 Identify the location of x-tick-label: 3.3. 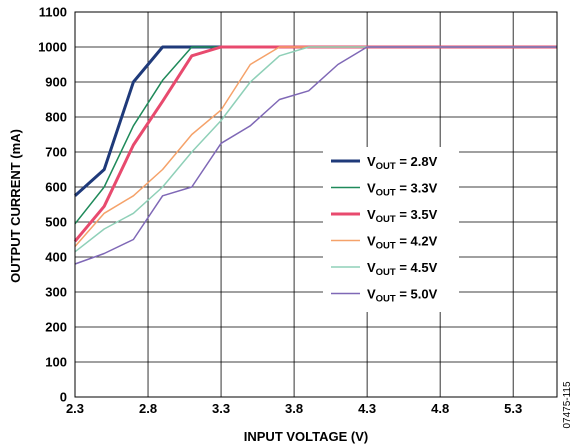
(221, 408).